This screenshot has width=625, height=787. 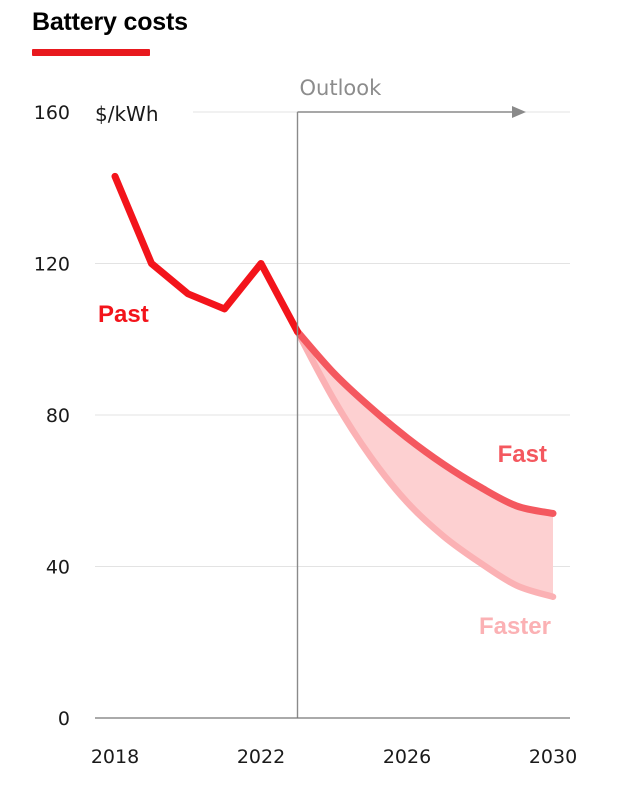 What do you see at coordinates (425, 422) in the screenshot?
I see `fast-series-line` at bounding box center [425, 422].